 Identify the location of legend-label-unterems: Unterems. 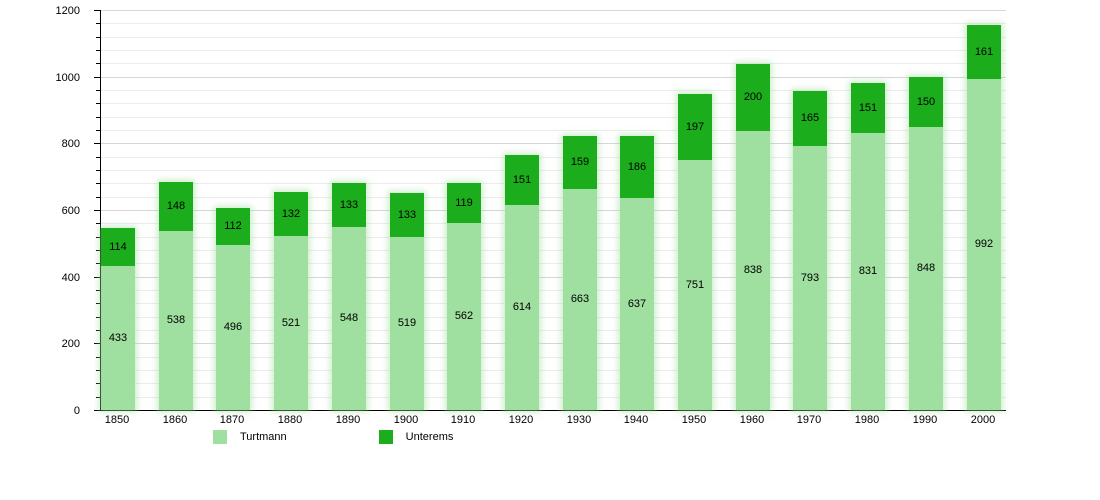
(429, 437).